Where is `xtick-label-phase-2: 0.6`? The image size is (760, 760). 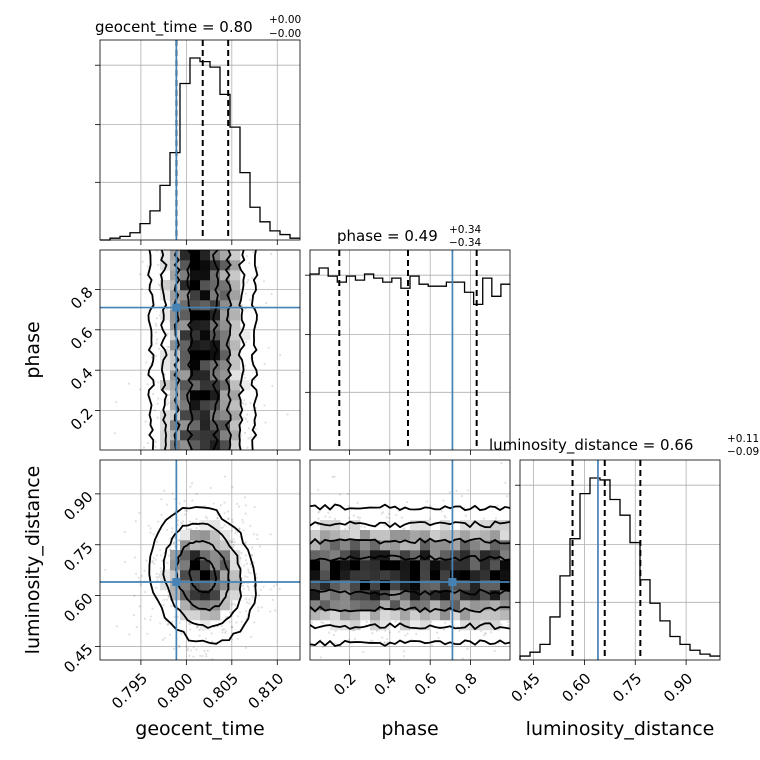 xtick-label-phase-2: 0.6 is located at coordinates (426, 685).